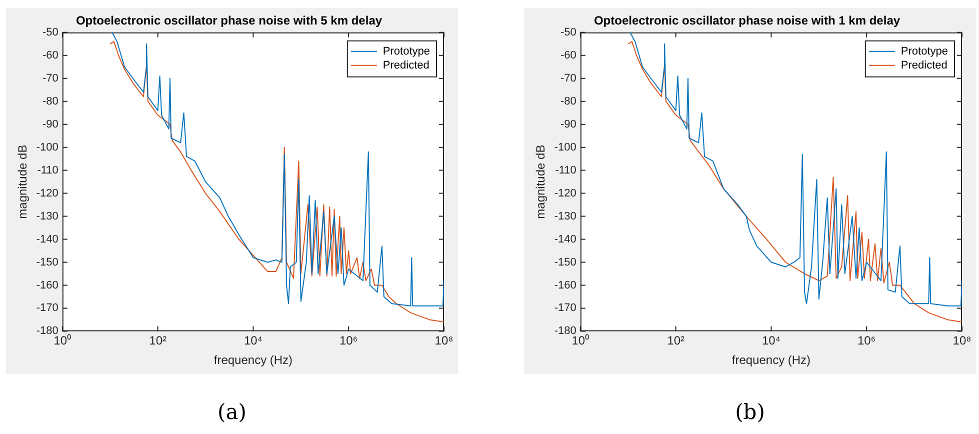 The image size is (979, 434). What do you see at coordinates (750, 412) in the screenshot?
I see `text: (b)` at bounding box center [750, 412].